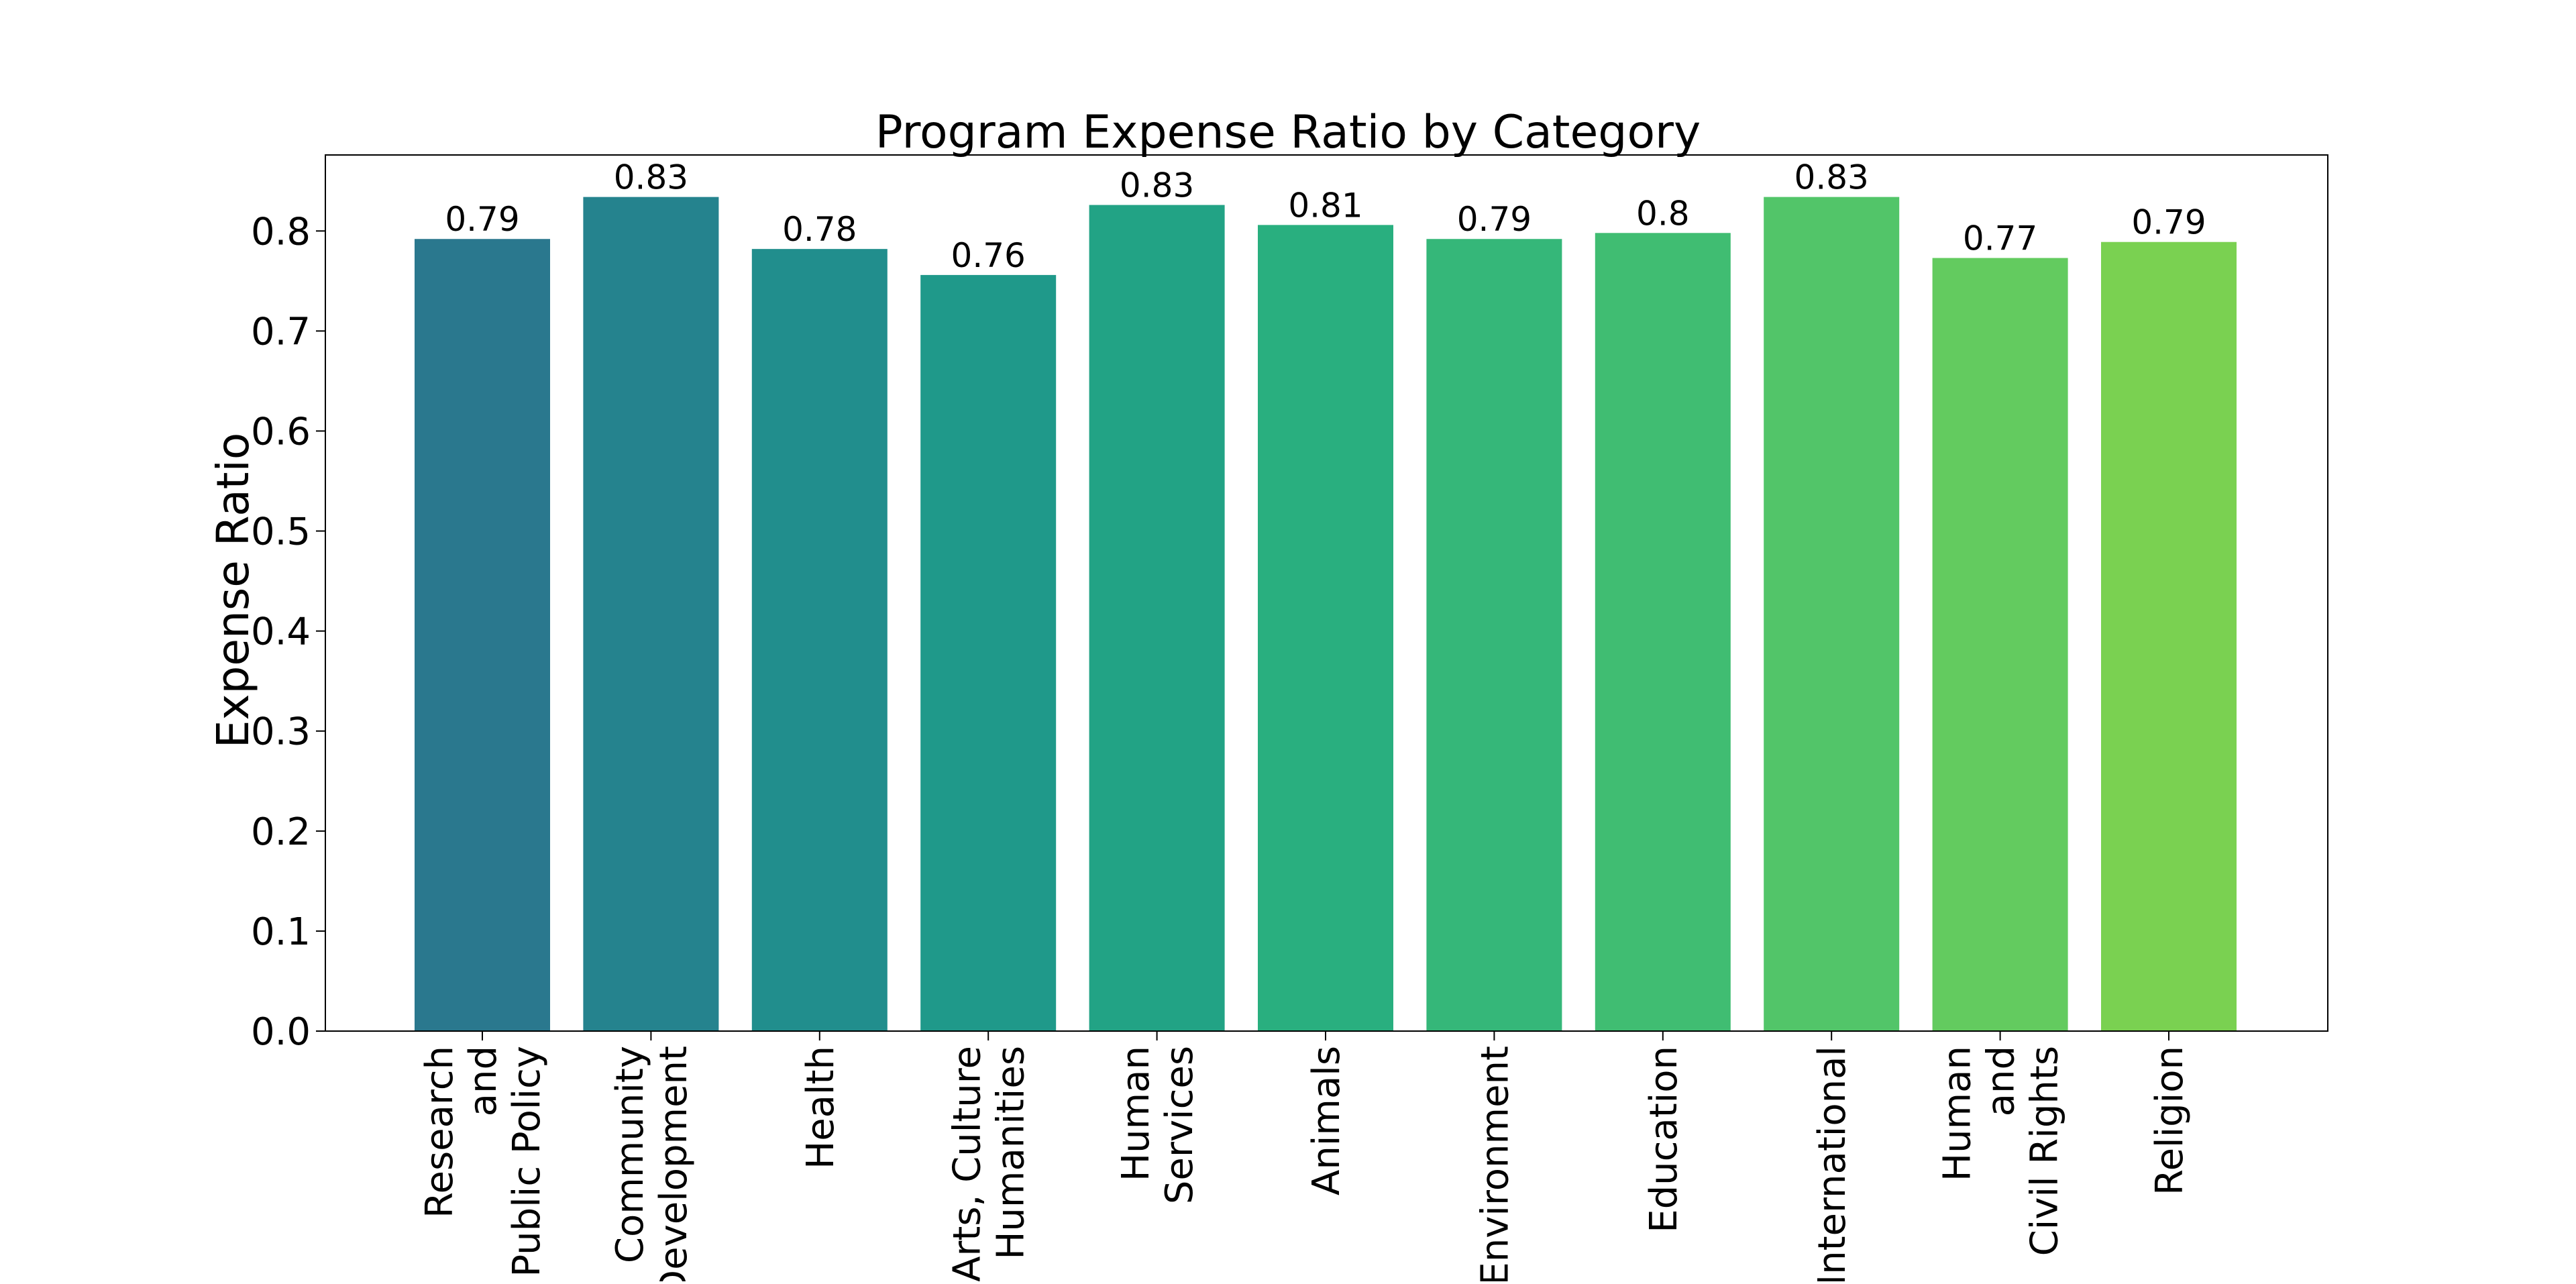 The image size is (2576, 1284). What do you see at coordinates (1011, 1153) in the screenshot?
I see `x-tick-label-line: Humanities` at bounding box center [1011, 1153].